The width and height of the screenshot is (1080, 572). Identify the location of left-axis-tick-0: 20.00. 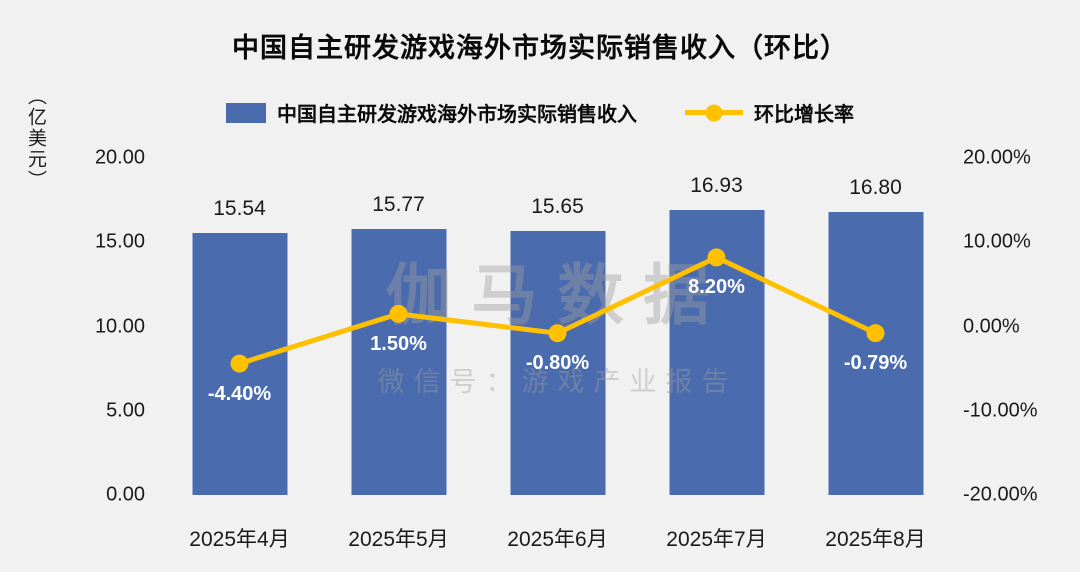
(119, 157).